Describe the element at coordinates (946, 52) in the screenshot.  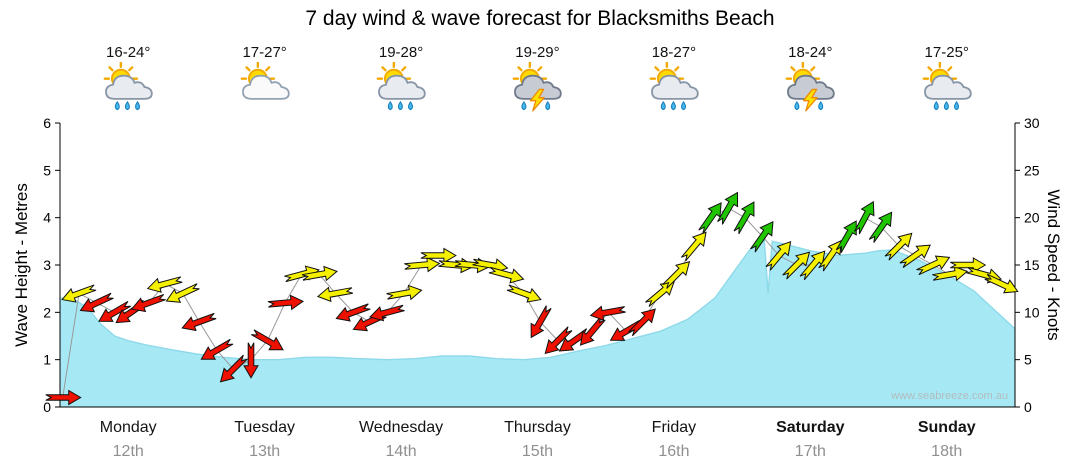
I see `temp-range: 17-25°` at that location.